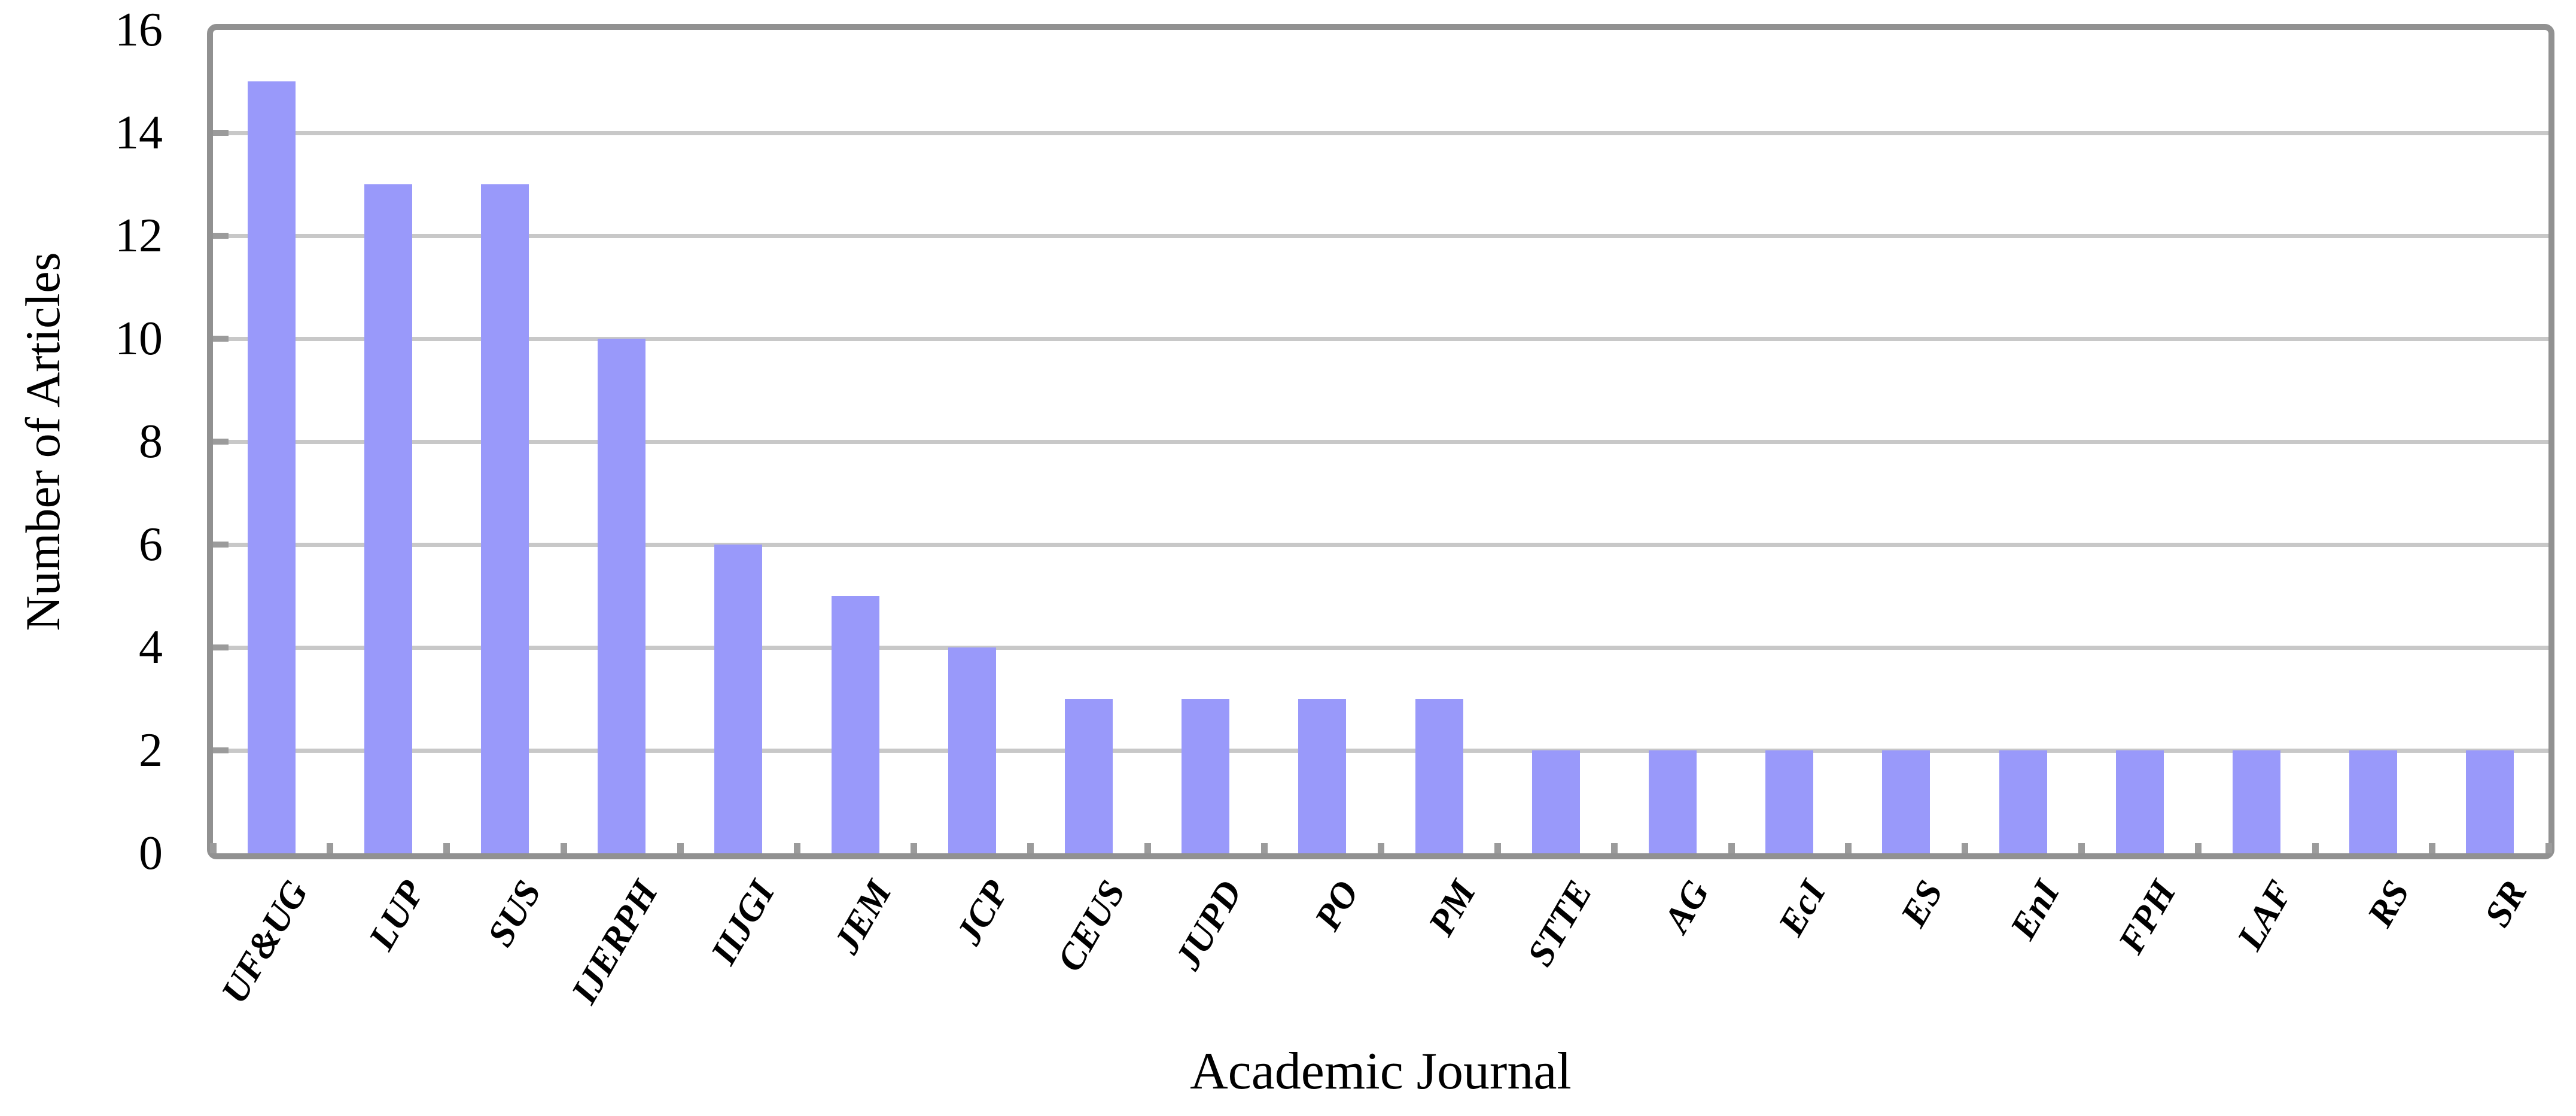  I want to click on x-tick-label: CEUS, so click(1091, 926).